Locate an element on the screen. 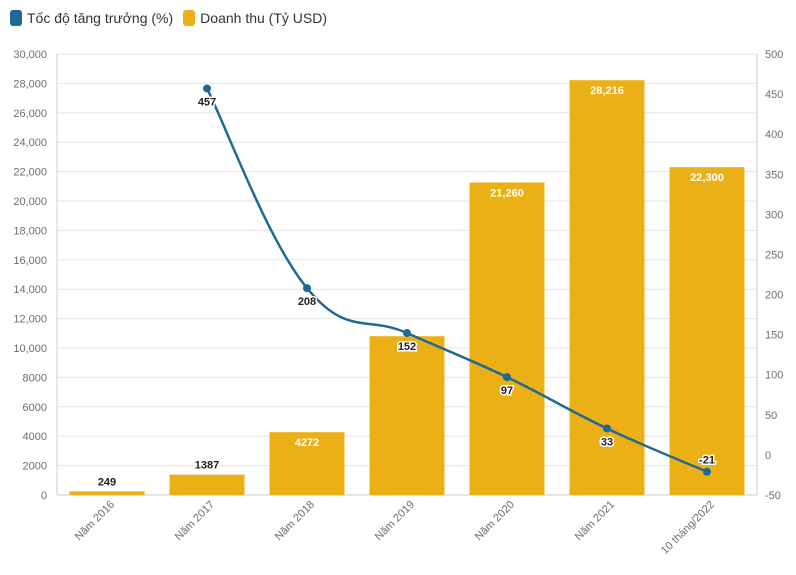  legend-swatch-growth is located at coordinates (16, 18).